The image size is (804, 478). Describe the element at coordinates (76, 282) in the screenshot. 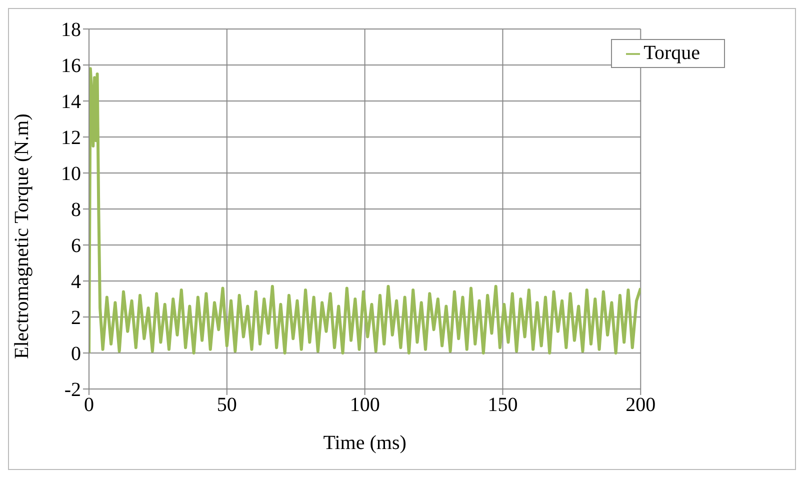

I see `y-tick-label: 4` at that location.